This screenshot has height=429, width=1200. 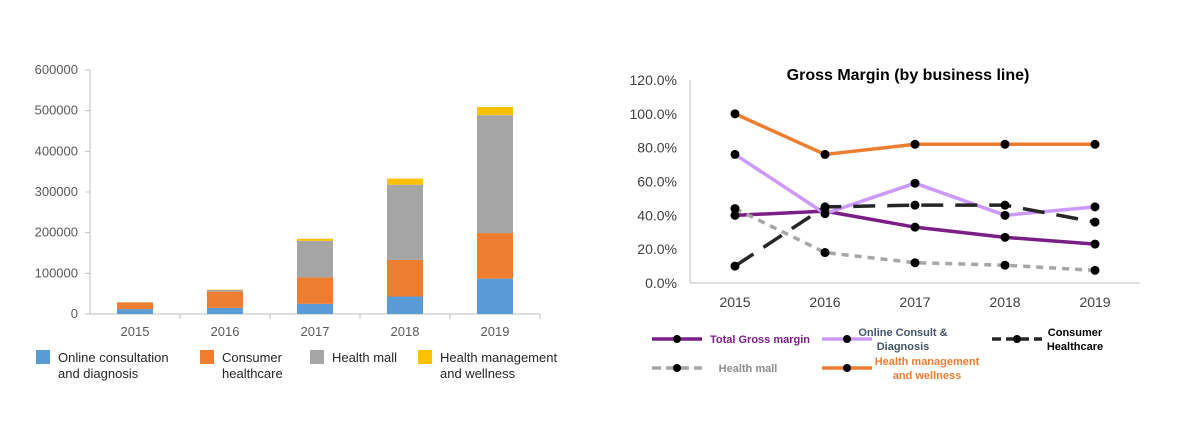 I want to click on y-tick-label: 40.0%, so click(x=657, y=215).